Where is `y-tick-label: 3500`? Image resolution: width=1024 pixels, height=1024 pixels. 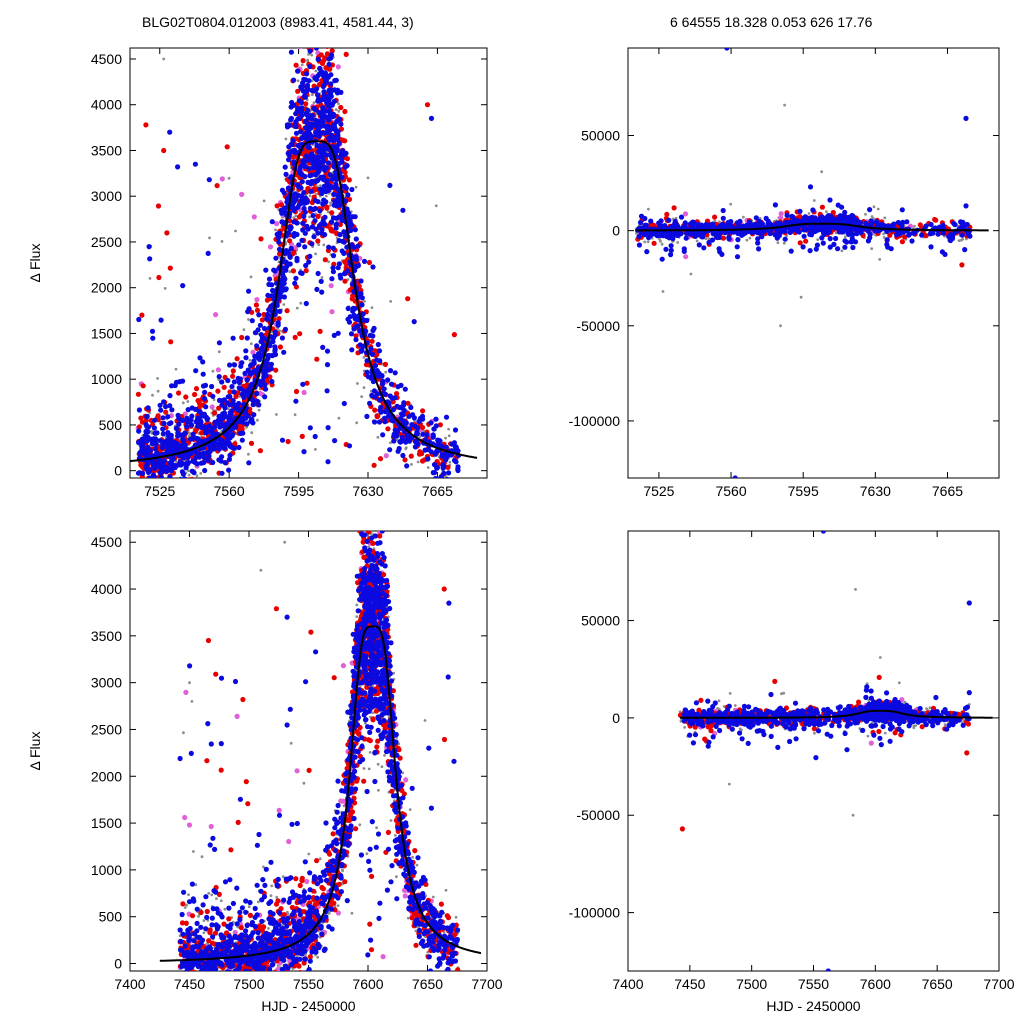
y-tick-label: 3500 is located at coordinates (106, 150).